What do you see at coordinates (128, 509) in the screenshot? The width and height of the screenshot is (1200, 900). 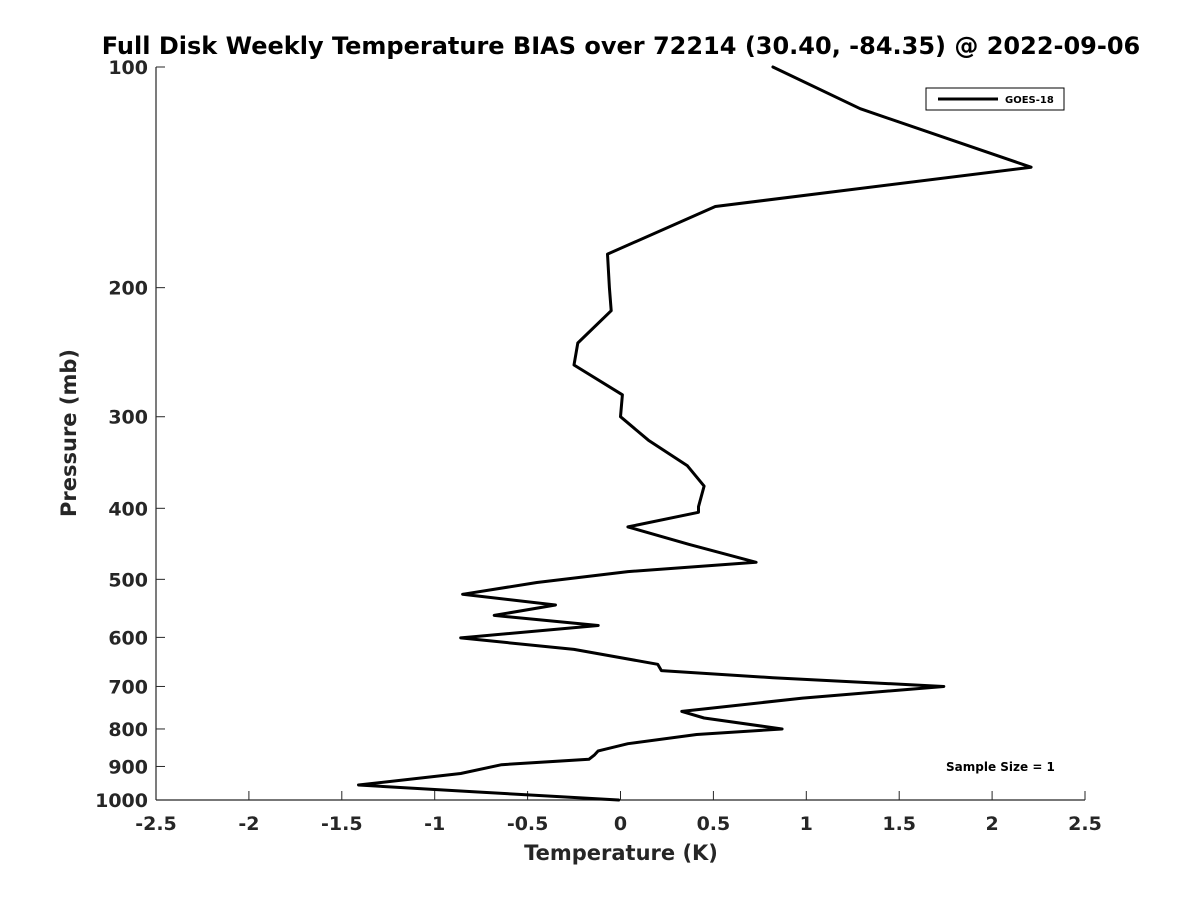 I see `y-tick-label: 400` at bounding box center [128, 509].